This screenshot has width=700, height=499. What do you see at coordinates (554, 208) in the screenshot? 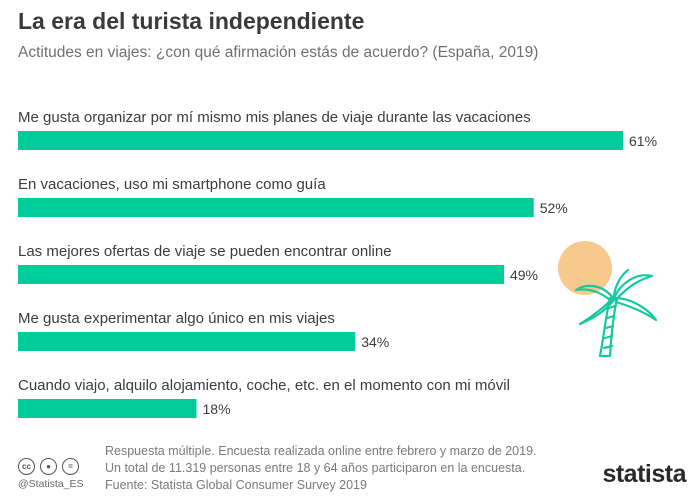
I see `value-label: 52%` at bounding box center [554, 208].